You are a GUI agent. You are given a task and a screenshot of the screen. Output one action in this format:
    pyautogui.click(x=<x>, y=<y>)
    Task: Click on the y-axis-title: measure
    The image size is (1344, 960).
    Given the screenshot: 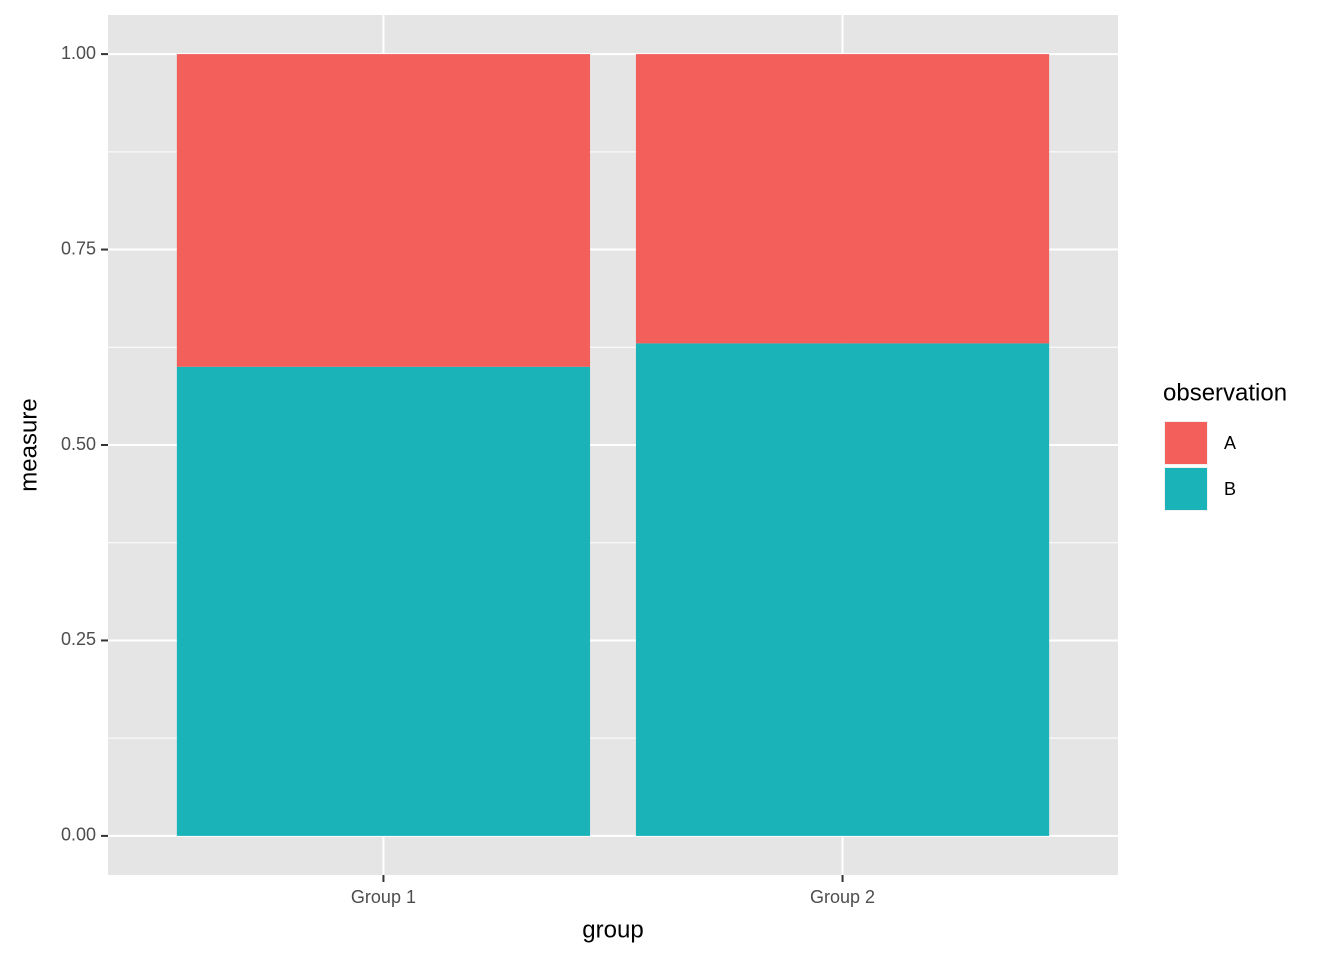 What is the action you would take?
    pyautogui.click(x=28, y=444)
    